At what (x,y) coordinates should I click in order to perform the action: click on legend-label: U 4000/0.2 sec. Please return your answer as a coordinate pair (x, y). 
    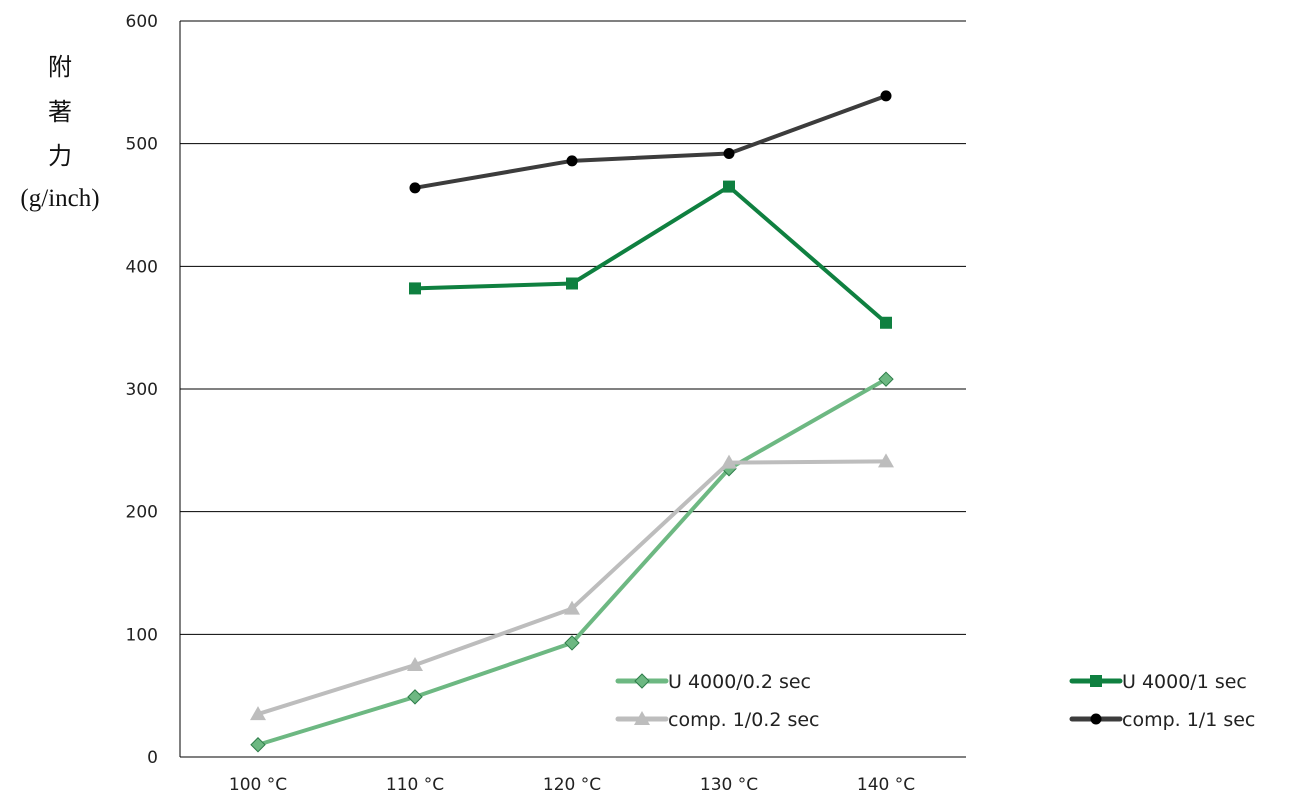
    Looking at the image, I should click on (739, 682).